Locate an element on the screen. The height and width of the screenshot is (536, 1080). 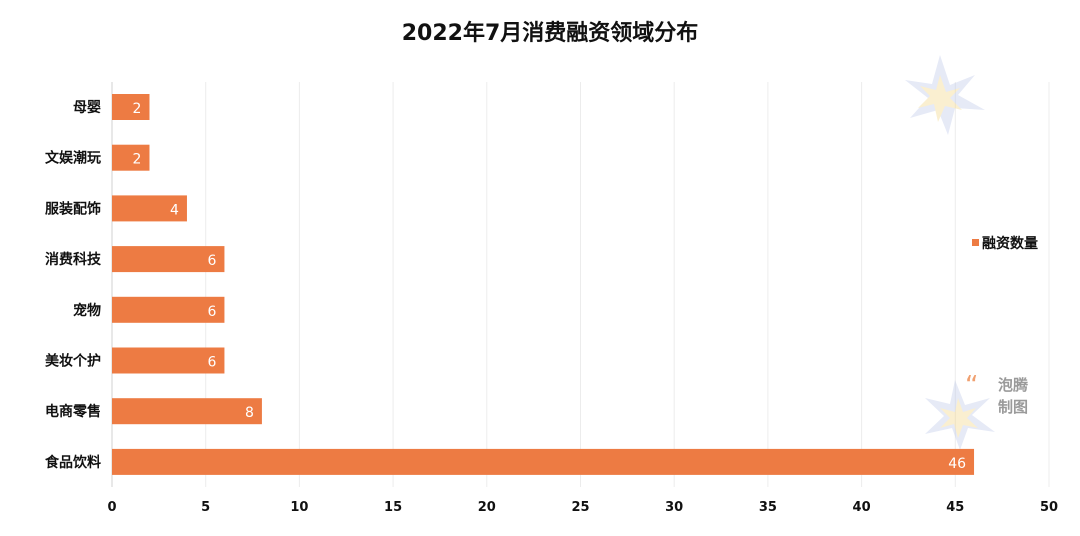
category-label: 文娱潮玩 is located at coordinates (73, 158).